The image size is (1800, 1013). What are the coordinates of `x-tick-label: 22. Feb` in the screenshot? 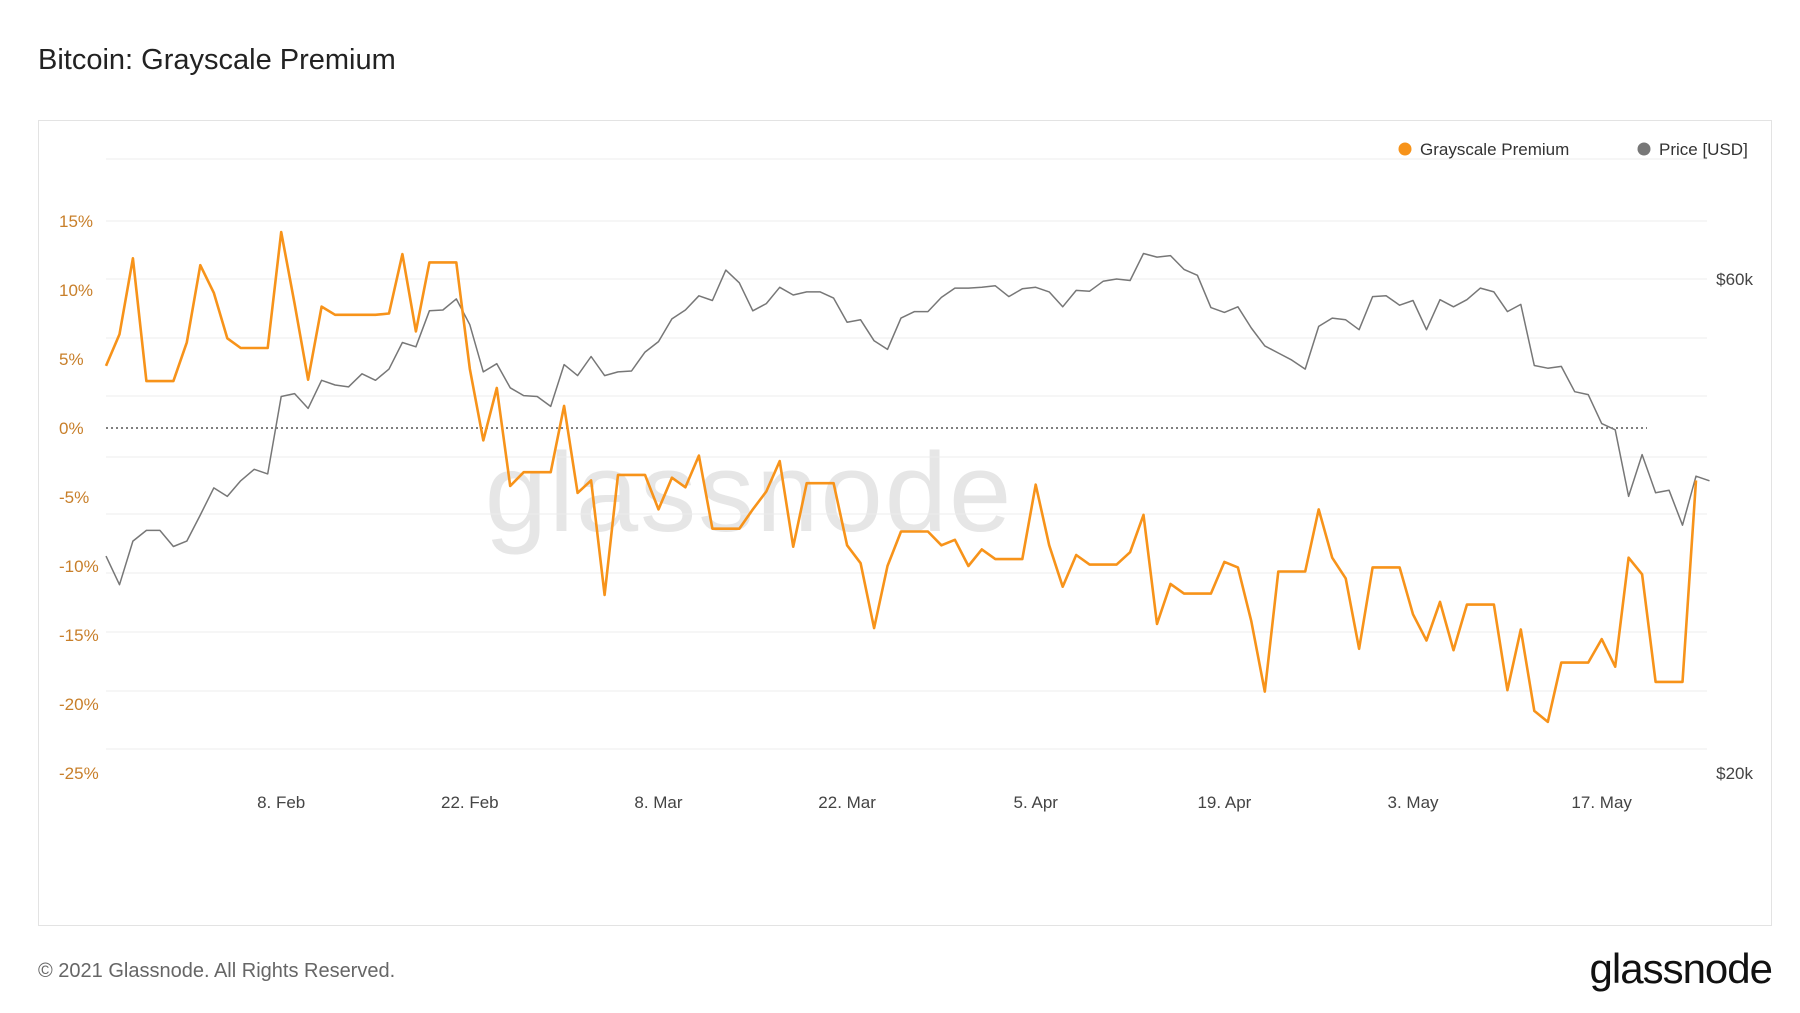 It's located at (470, 802).